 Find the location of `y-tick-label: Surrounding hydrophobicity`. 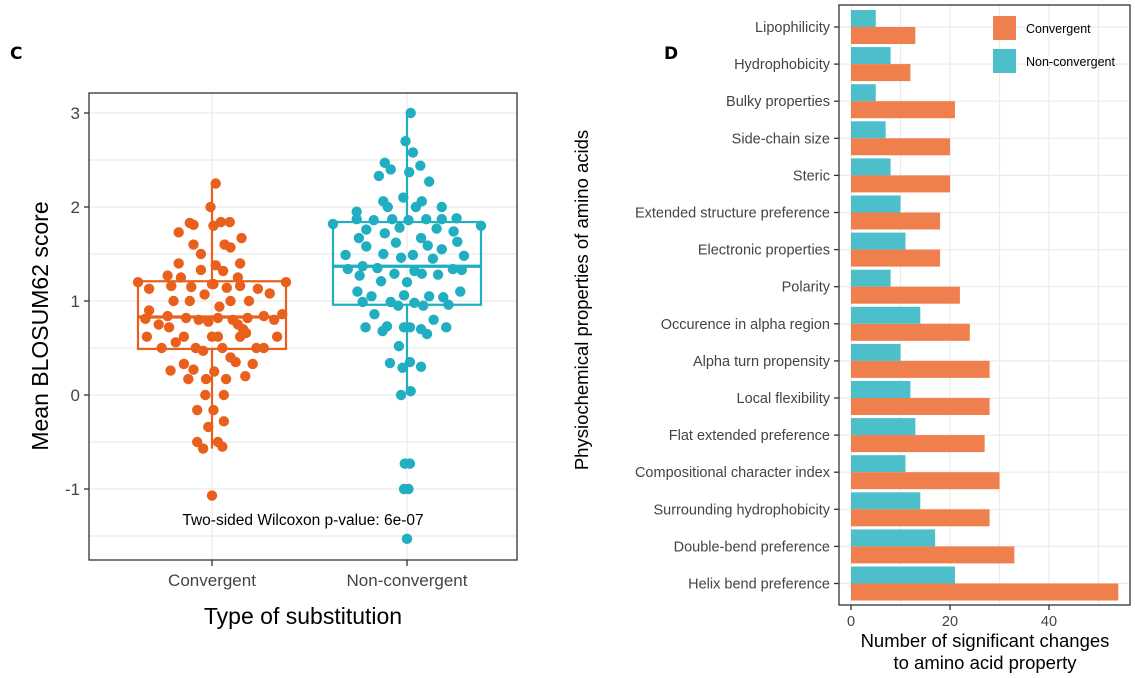

y-tick-label: Surrounding hydrophobicity is located at coordinates (741, 510).